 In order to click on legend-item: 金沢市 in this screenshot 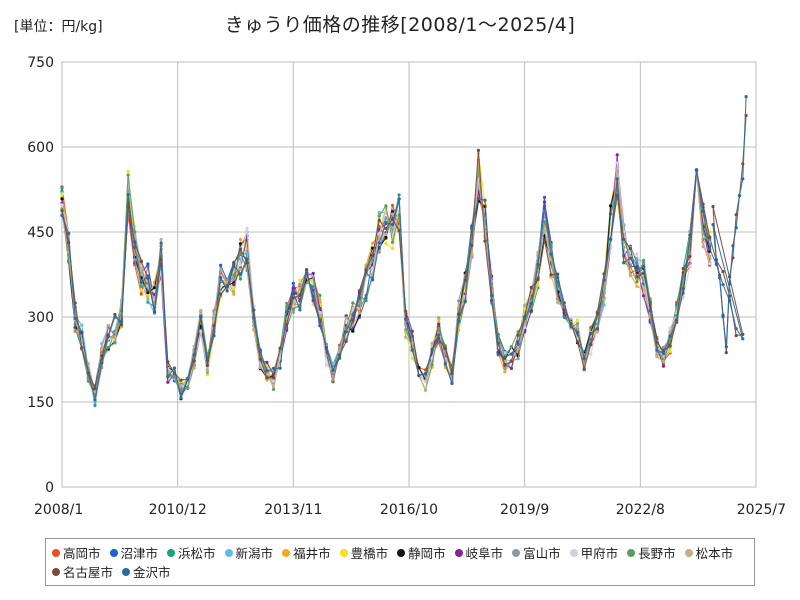, I will do `click(146, 571)`.